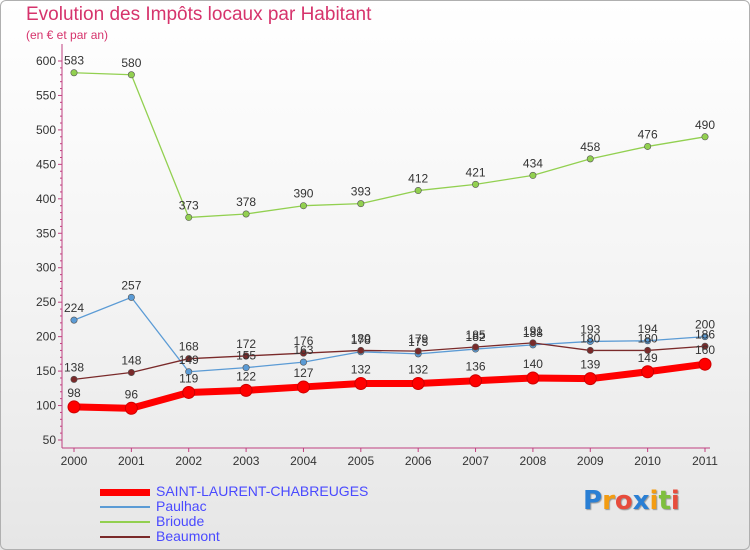 This screenshot has width=750, height=550. I want to click on data-label-beaumont: 191, so click(533, 331).